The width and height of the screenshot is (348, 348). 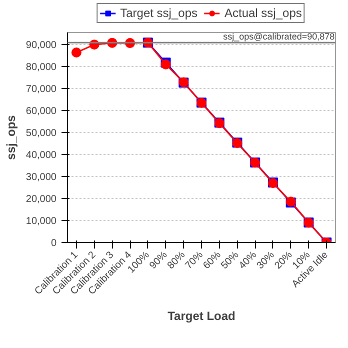 What do you see at coordinates (279, 37) in the screenshot?
I see `ref-line-label: ssj_ops@calibrated=90,878` at bounding box center [279, 37].